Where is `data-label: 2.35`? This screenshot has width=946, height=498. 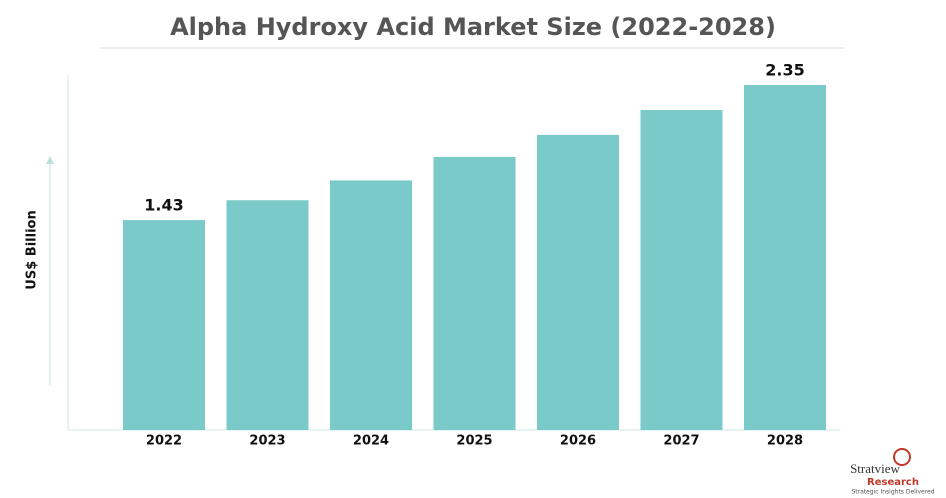
data-label: 2.35 is located at coordinates (784, 70).